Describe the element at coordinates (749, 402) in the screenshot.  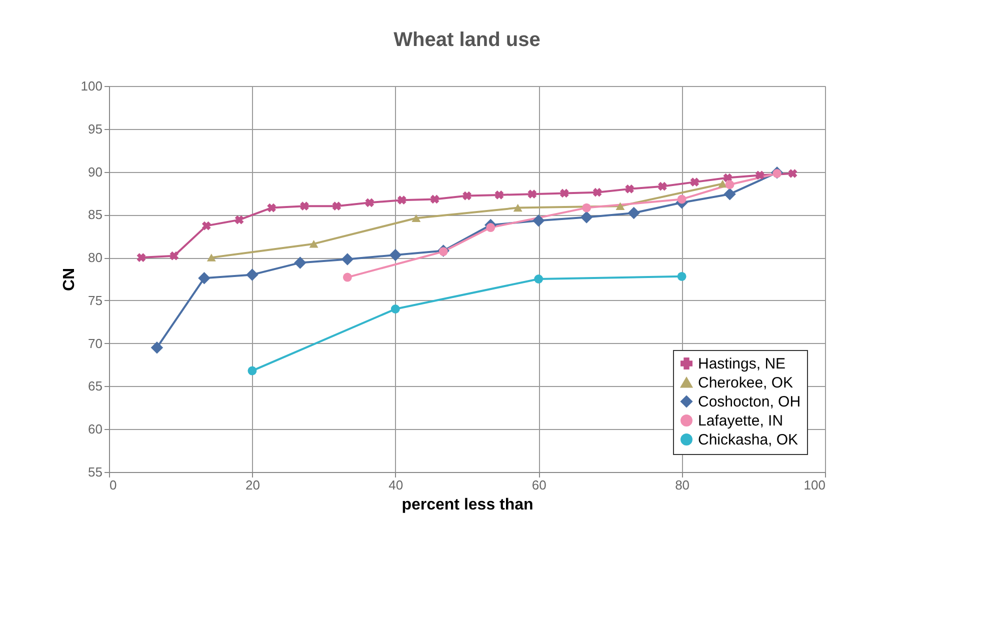
I see `legend-label: Coshocton, OH` at that location.